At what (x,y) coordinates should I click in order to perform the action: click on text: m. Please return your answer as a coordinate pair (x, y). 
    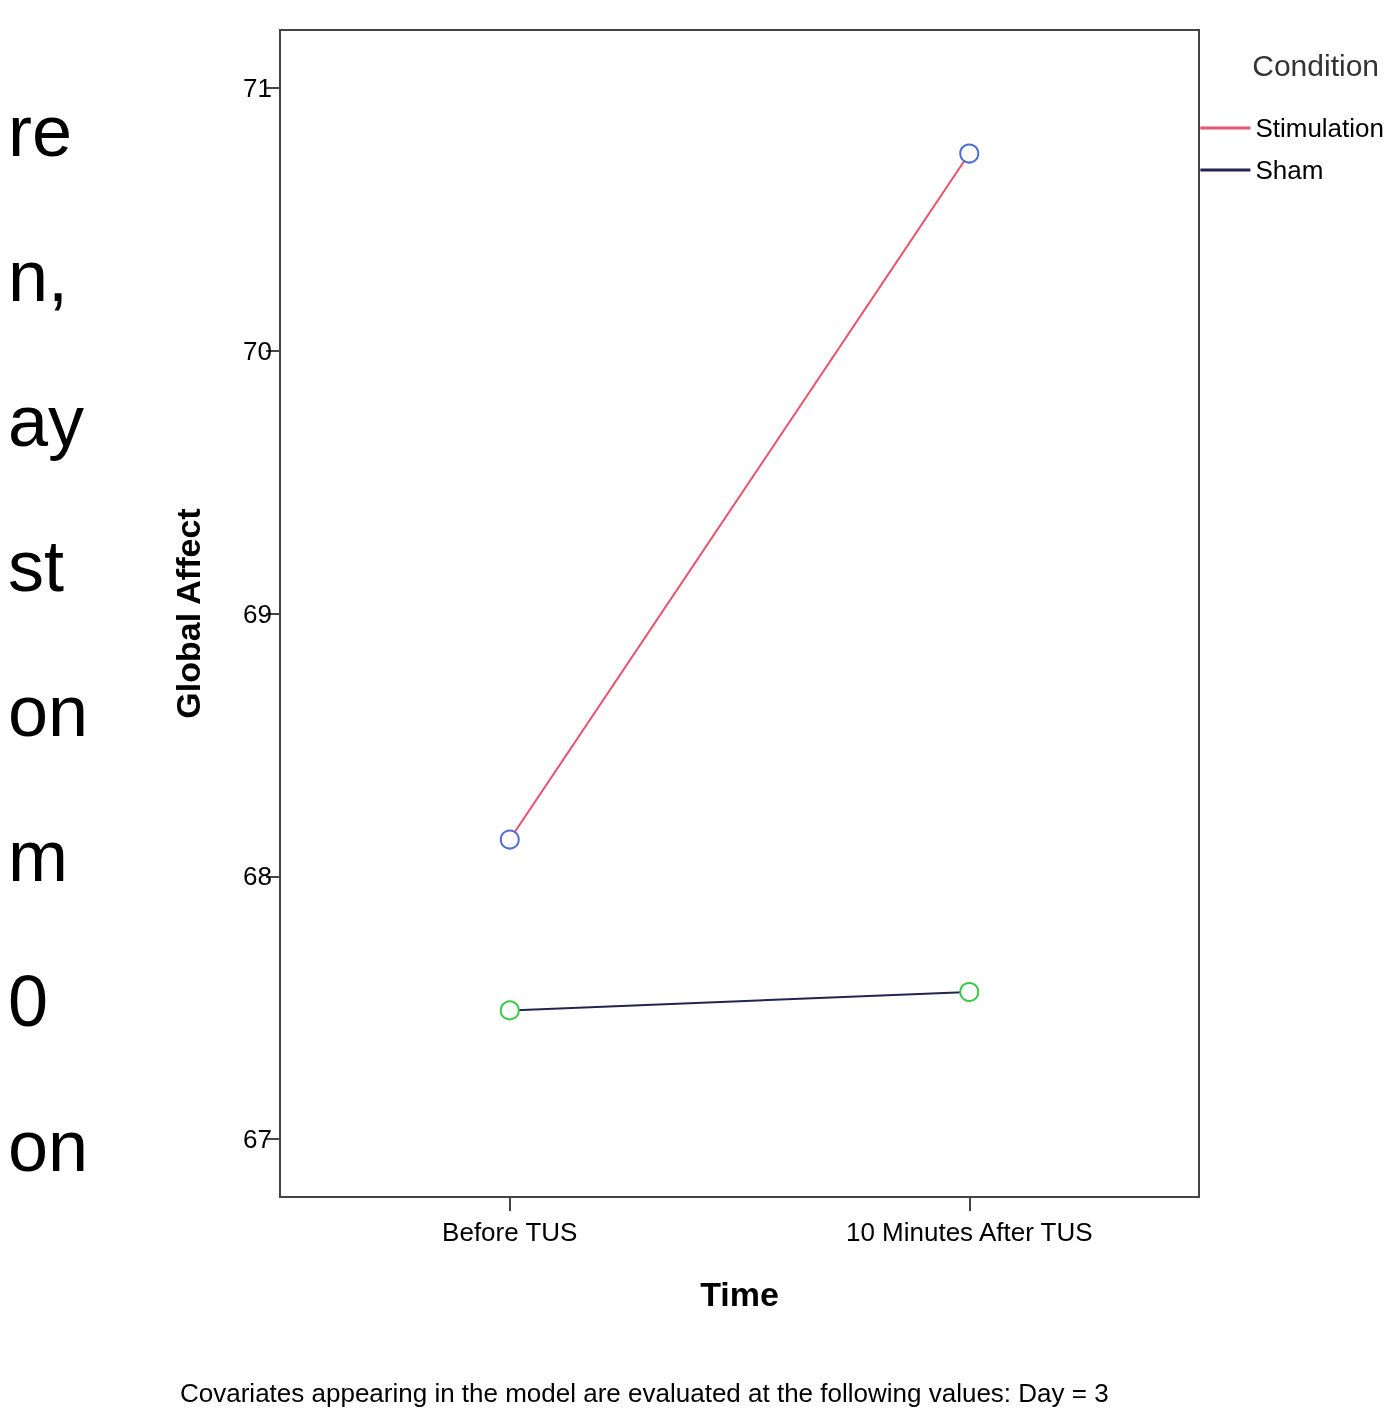
    Looking at the image, I should click on (38, 856).